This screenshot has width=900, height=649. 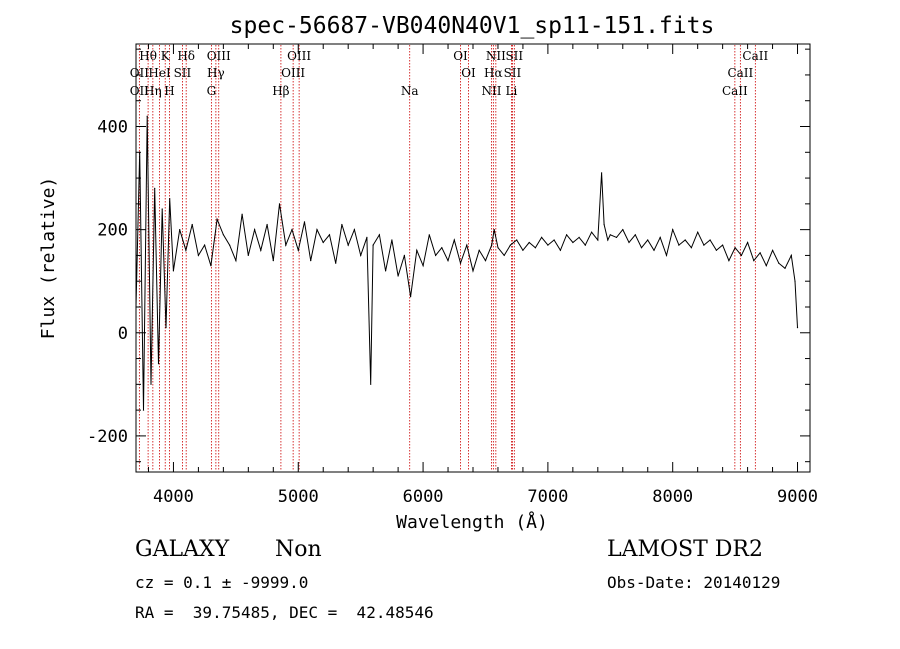 What do you see at coordinates (284, 612) in the screenshot?
I see `coordinates: RA = 39.75485, DEC = 42.48546` at bounding box center [284, 612].